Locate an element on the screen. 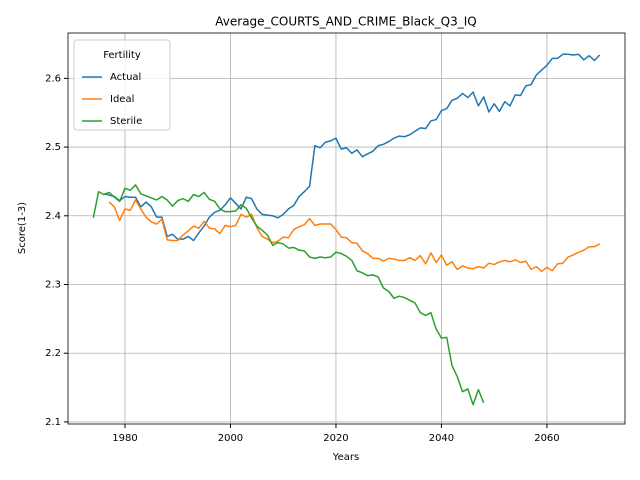 This screenshot has width=640, height=480. y-tick-label: 2.4 is located at coordinates (53, 216).